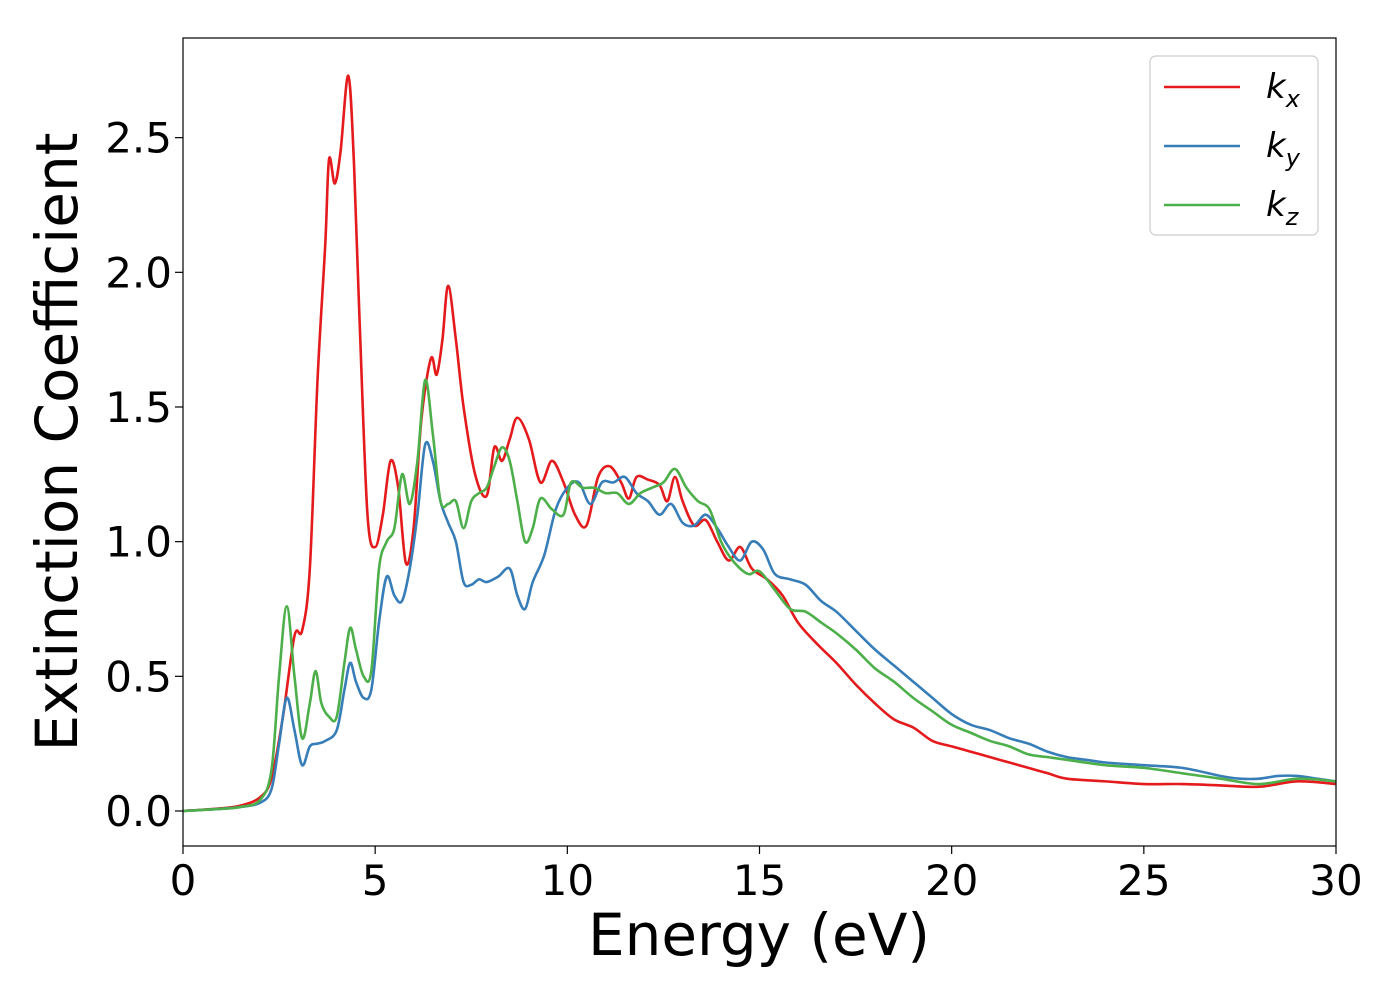 This screenshot has height=1000, width=1400. What do you see at coordinates (759, 935) in the screenshot?
I see `x-axis-label: Energy (eV)` at bounding box center [759, 935].